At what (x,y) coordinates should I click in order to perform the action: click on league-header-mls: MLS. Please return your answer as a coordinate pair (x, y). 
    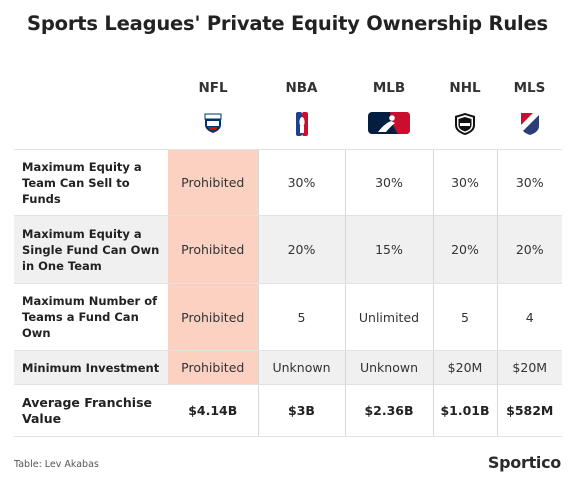
    Looking at the image, I should click on (529, 110).